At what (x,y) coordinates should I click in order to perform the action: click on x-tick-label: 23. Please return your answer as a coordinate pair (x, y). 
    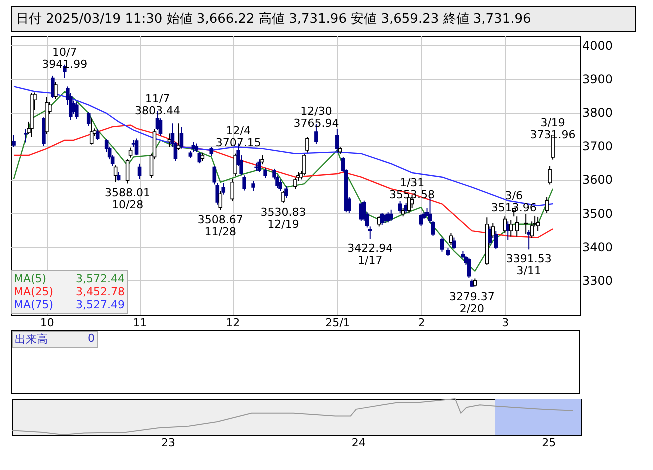
    Looking at the image, I should click on (169, 443).